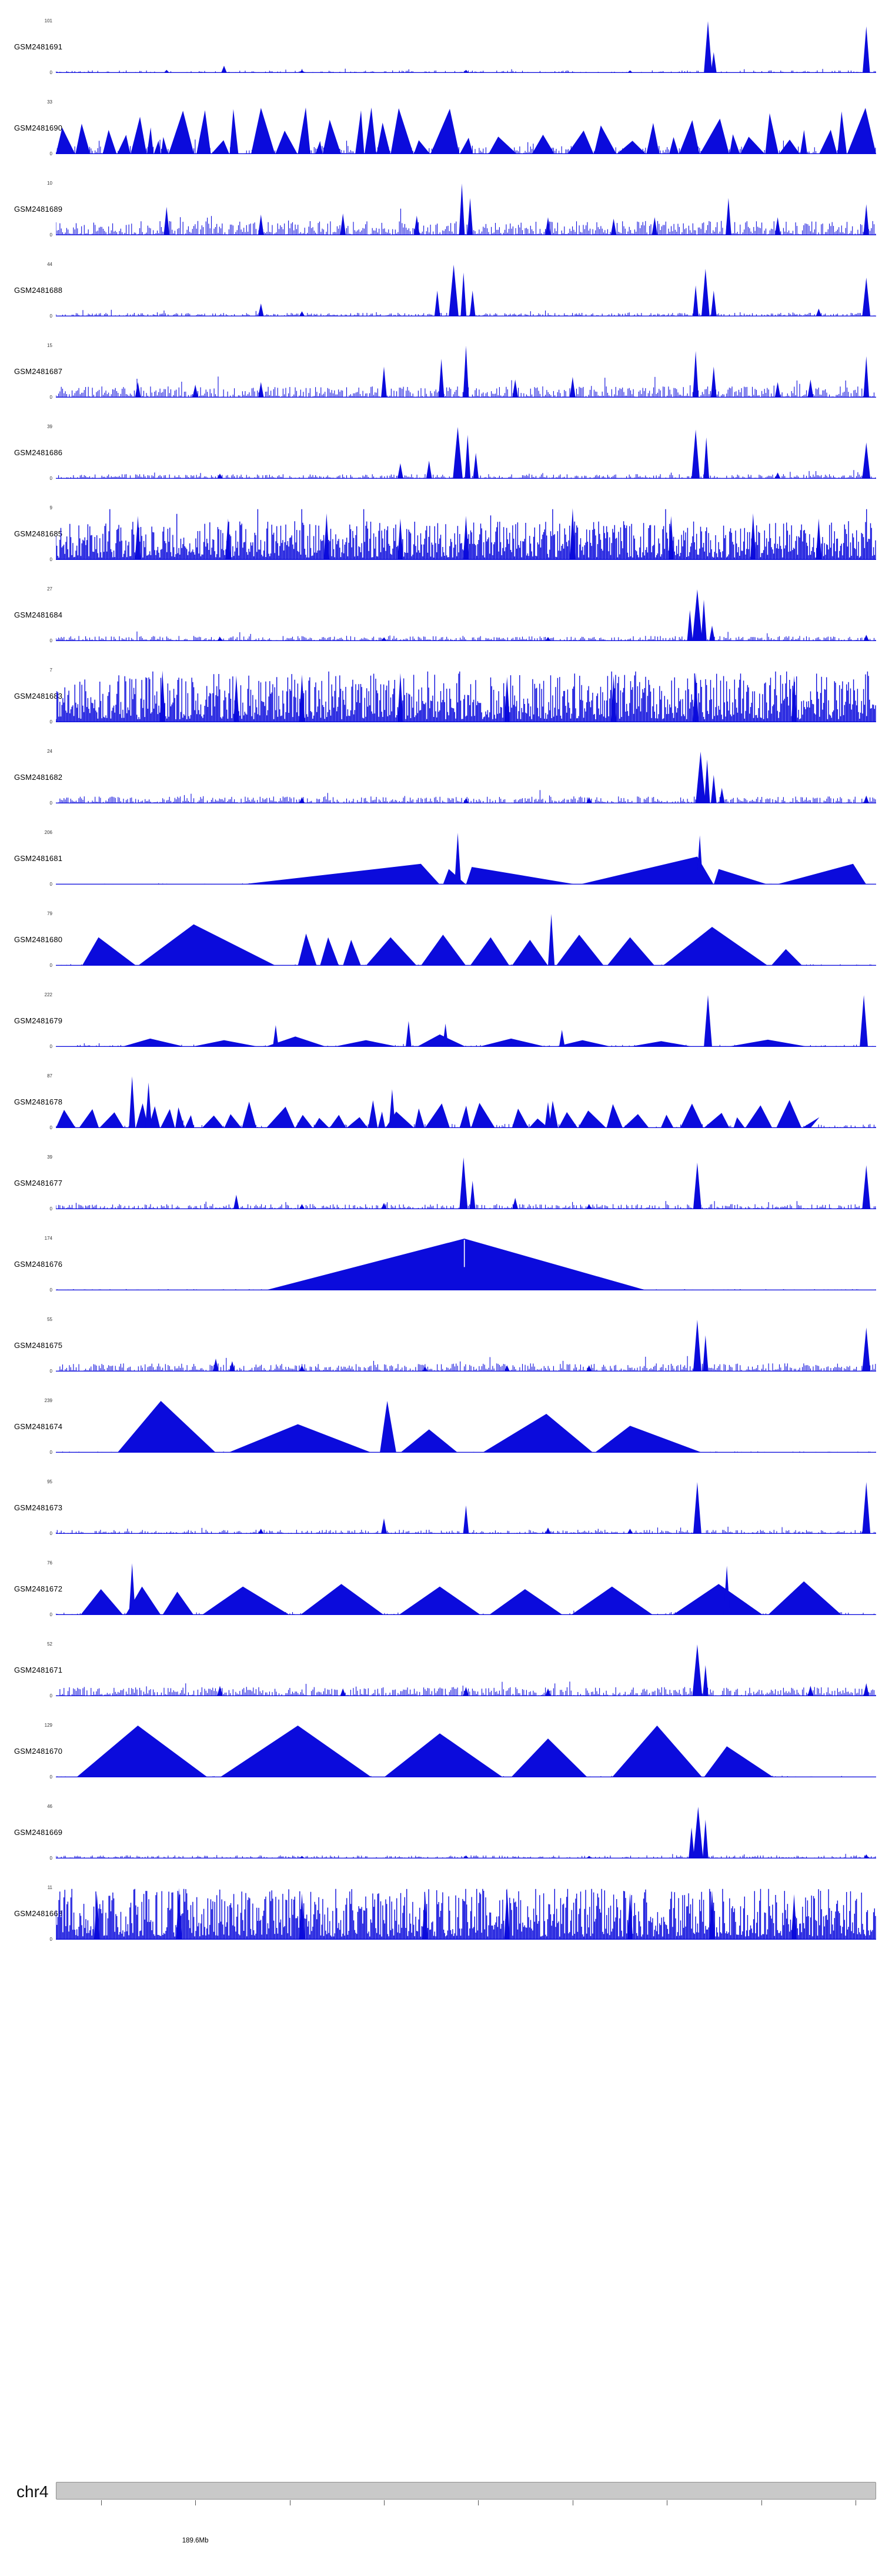 The height and width of the screenshot is (2576, 882). Describe the element at coordinates (49, 183) in the screenshot. I see `y-axis-max-label: 10` at that location.